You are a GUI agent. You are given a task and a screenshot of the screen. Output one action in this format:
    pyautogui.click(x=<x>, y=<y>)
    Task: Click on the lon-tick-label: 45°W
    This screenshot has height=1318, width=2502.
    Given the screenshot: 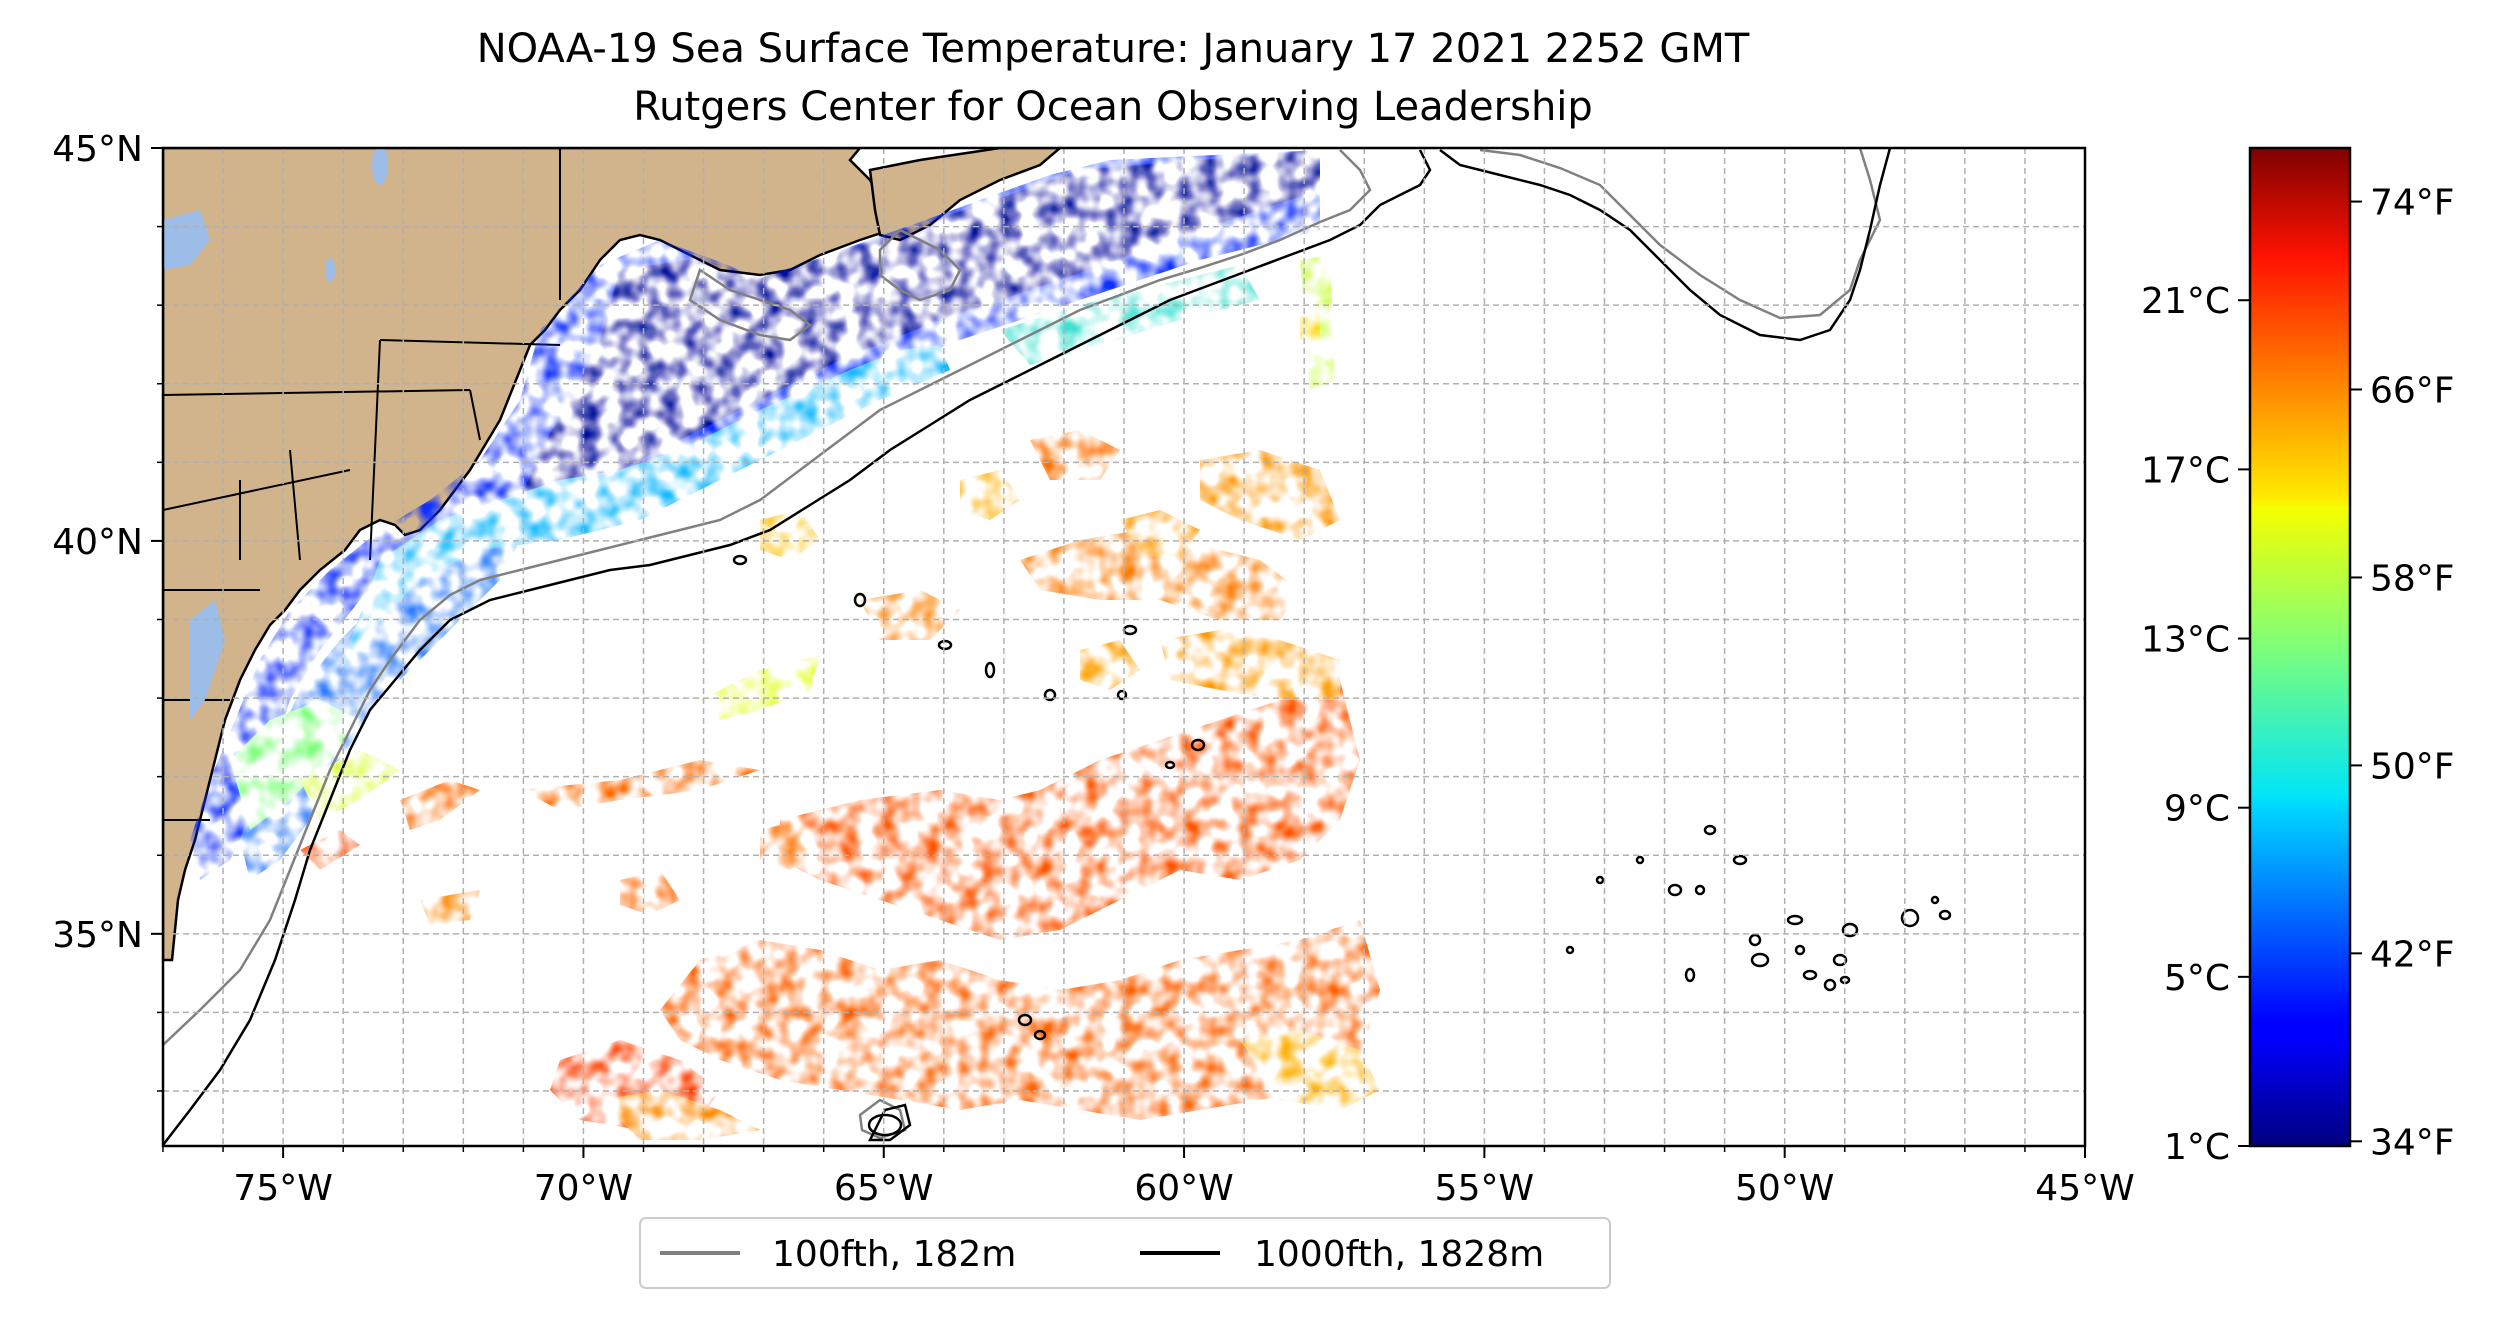 What is the action you would take?
    pyautogui.click(x=2084, y=1188)
    